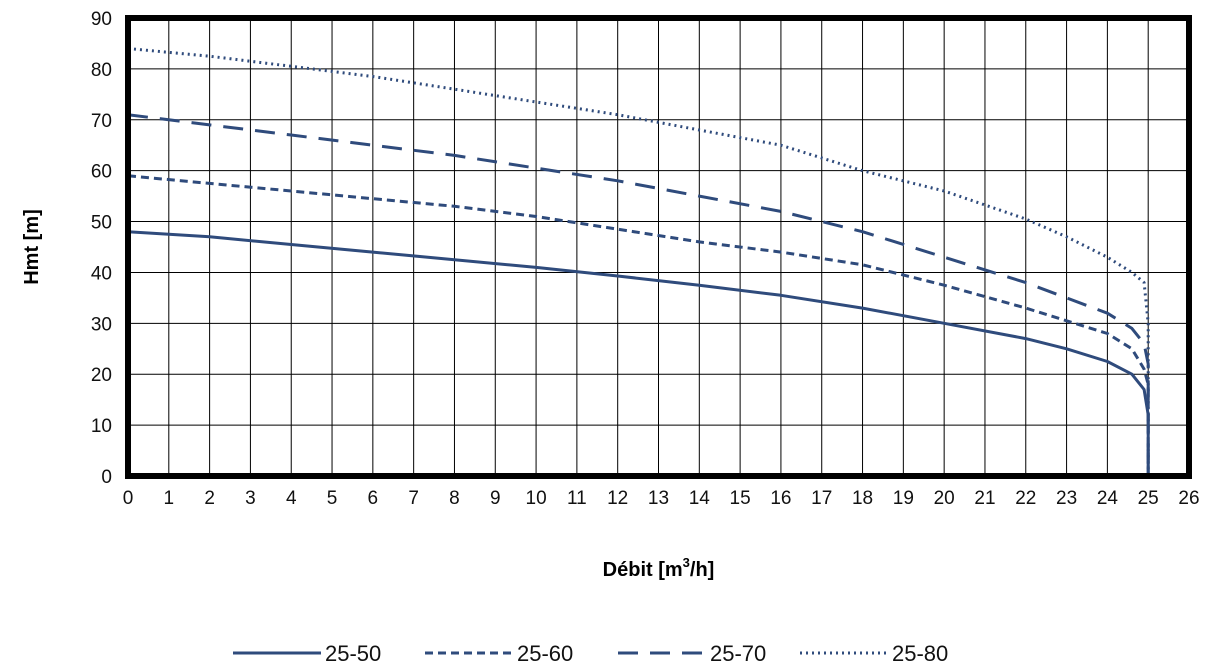 The height and width of the screenshot is (672, 1211). I want to click on y-tick-label: 40, so click(101, 273).